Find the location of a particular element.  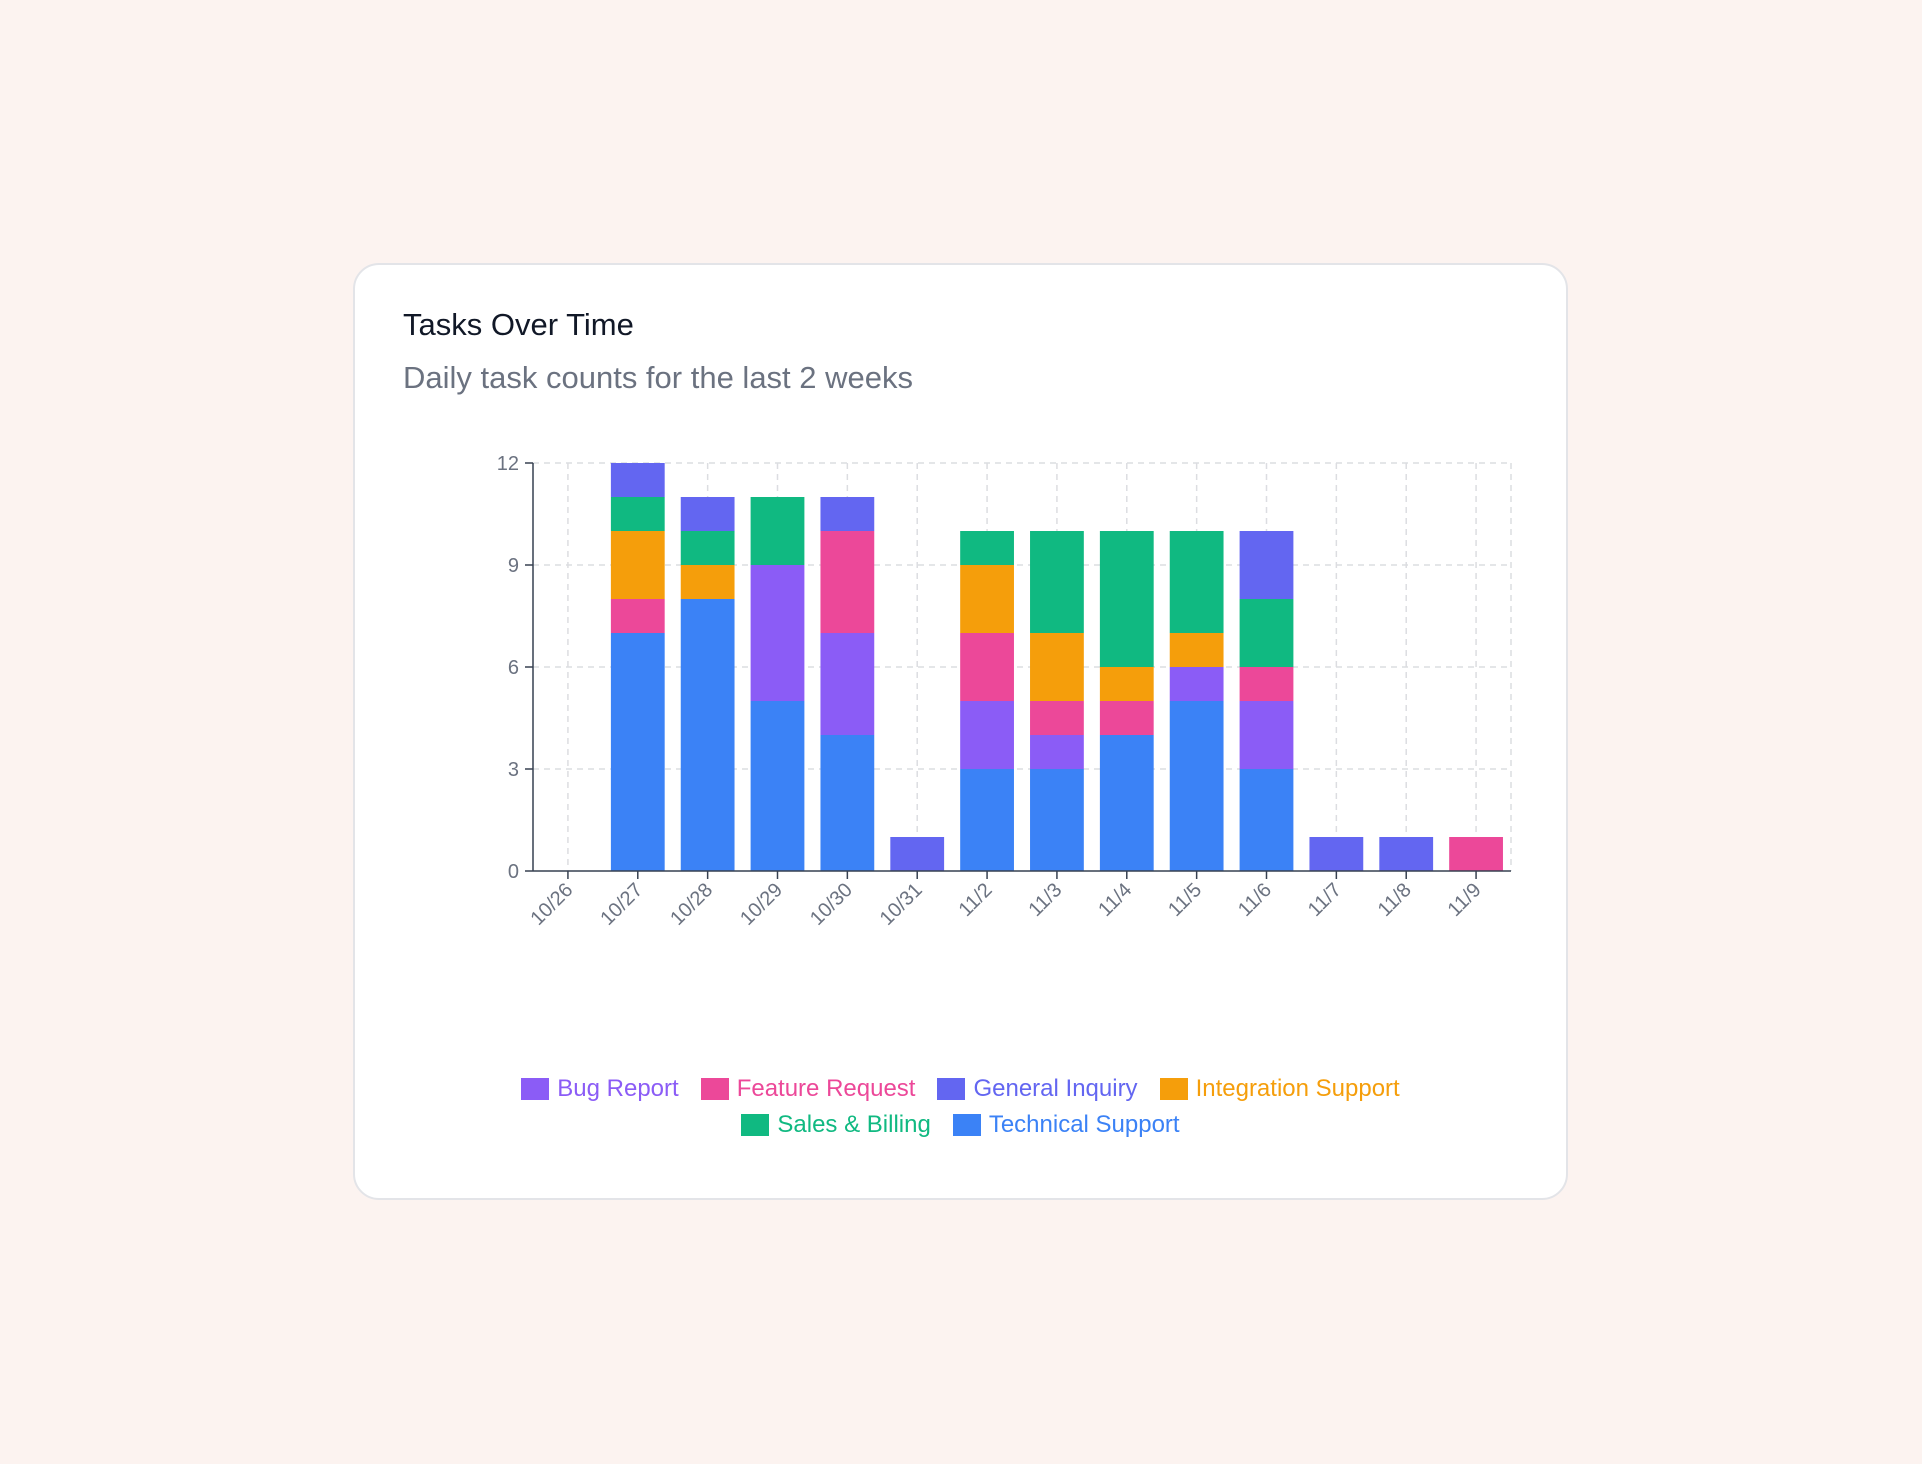

x-tick-label: 10/27 is located at coordinates (621, 904).